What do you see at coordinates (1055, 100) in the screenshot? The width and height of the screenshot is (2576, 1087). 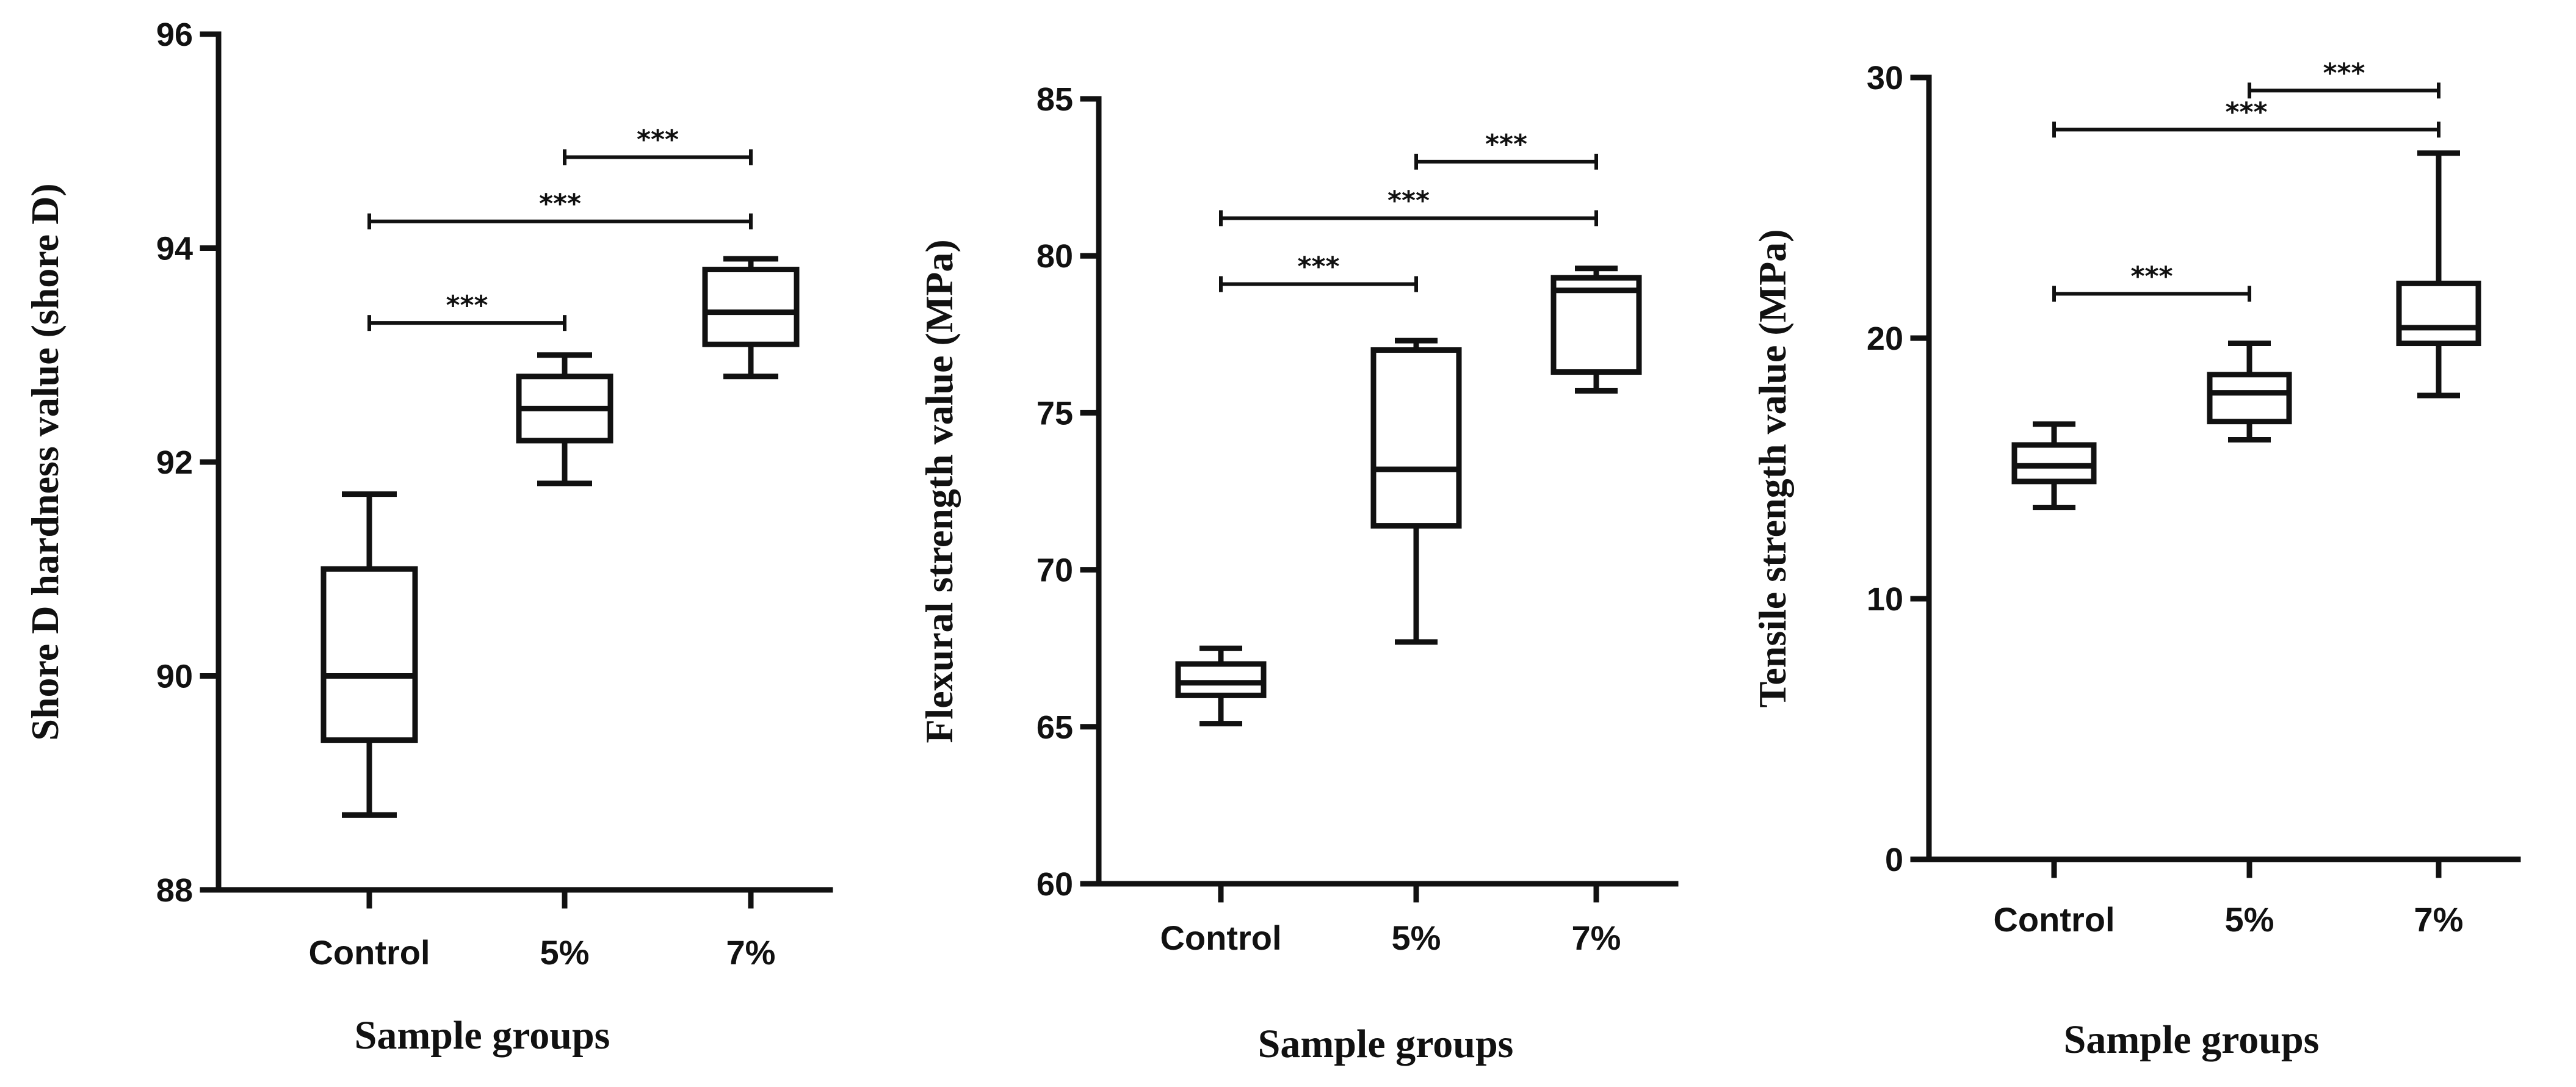 I see `y-tick-label: 85` at bounding box center [1055, 100].